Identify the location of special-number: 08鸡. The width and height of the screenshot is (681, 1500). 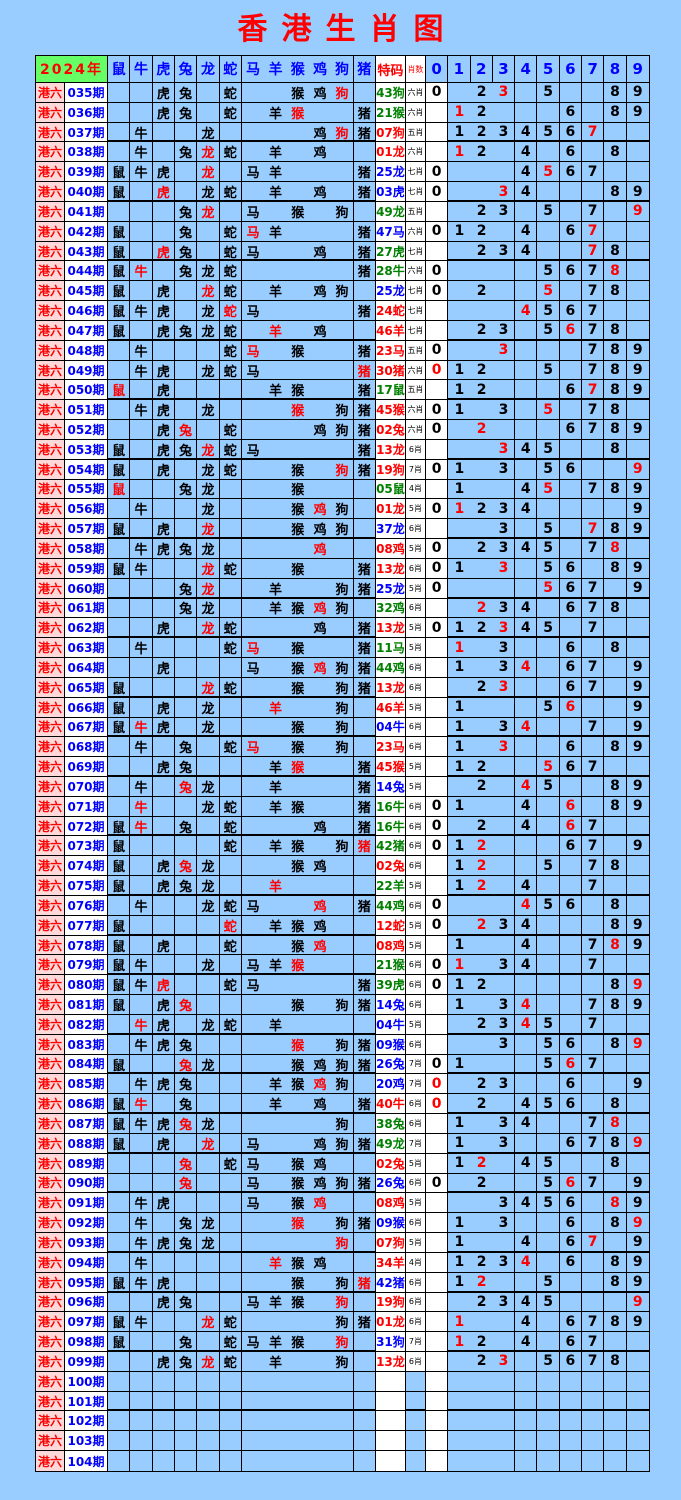
(390, 1203).